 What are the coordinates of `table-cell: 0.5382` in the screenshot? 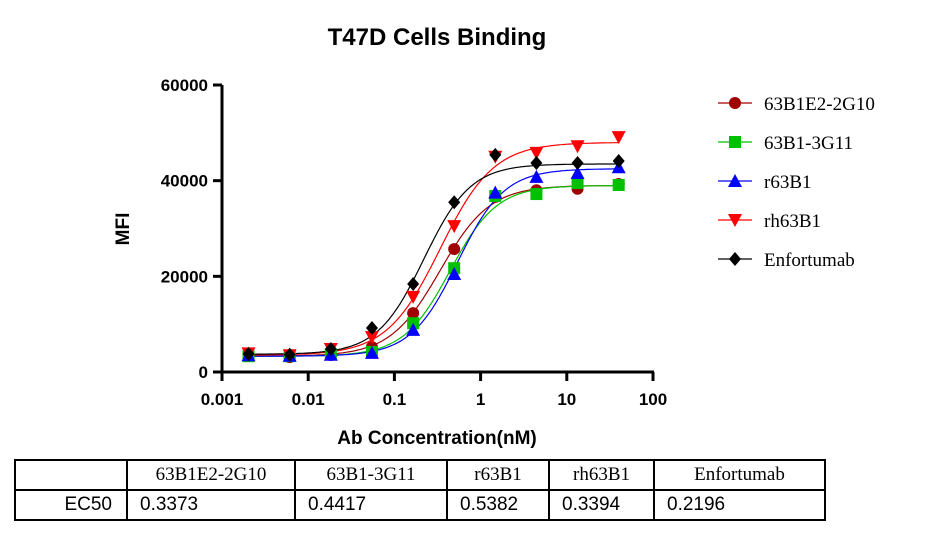 It's located at (498, 505).